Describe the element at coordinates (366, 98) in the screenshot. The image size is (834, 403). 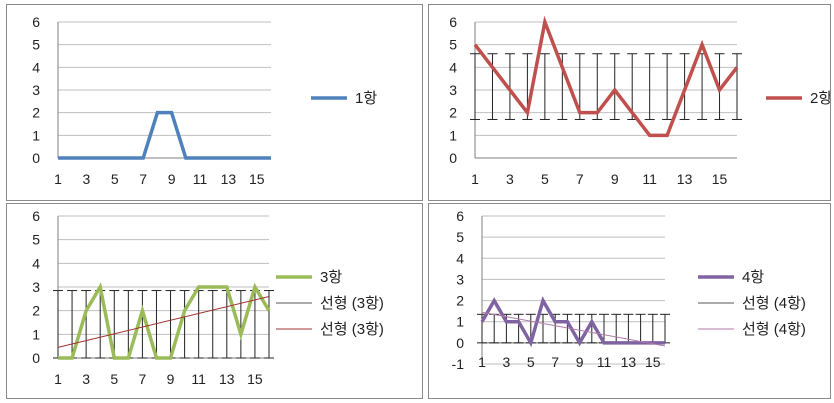
I see `legend-label: 1항` at that location.